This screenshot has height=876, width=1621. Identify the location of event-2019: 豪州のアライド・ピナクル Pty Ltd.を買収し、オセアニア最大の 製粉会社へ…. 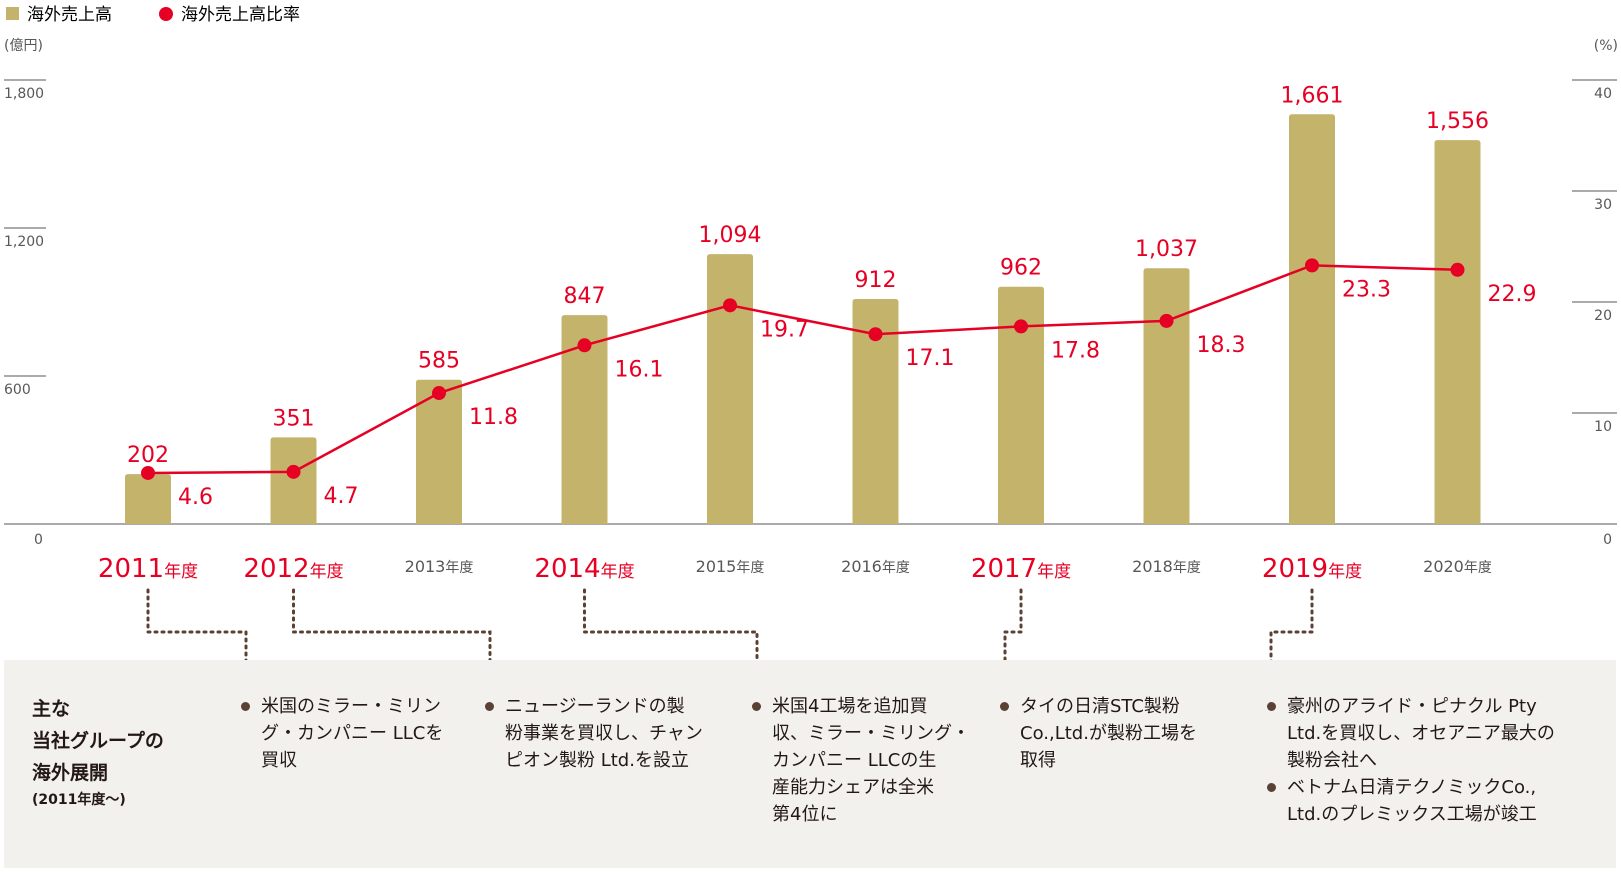
(1427, 760).